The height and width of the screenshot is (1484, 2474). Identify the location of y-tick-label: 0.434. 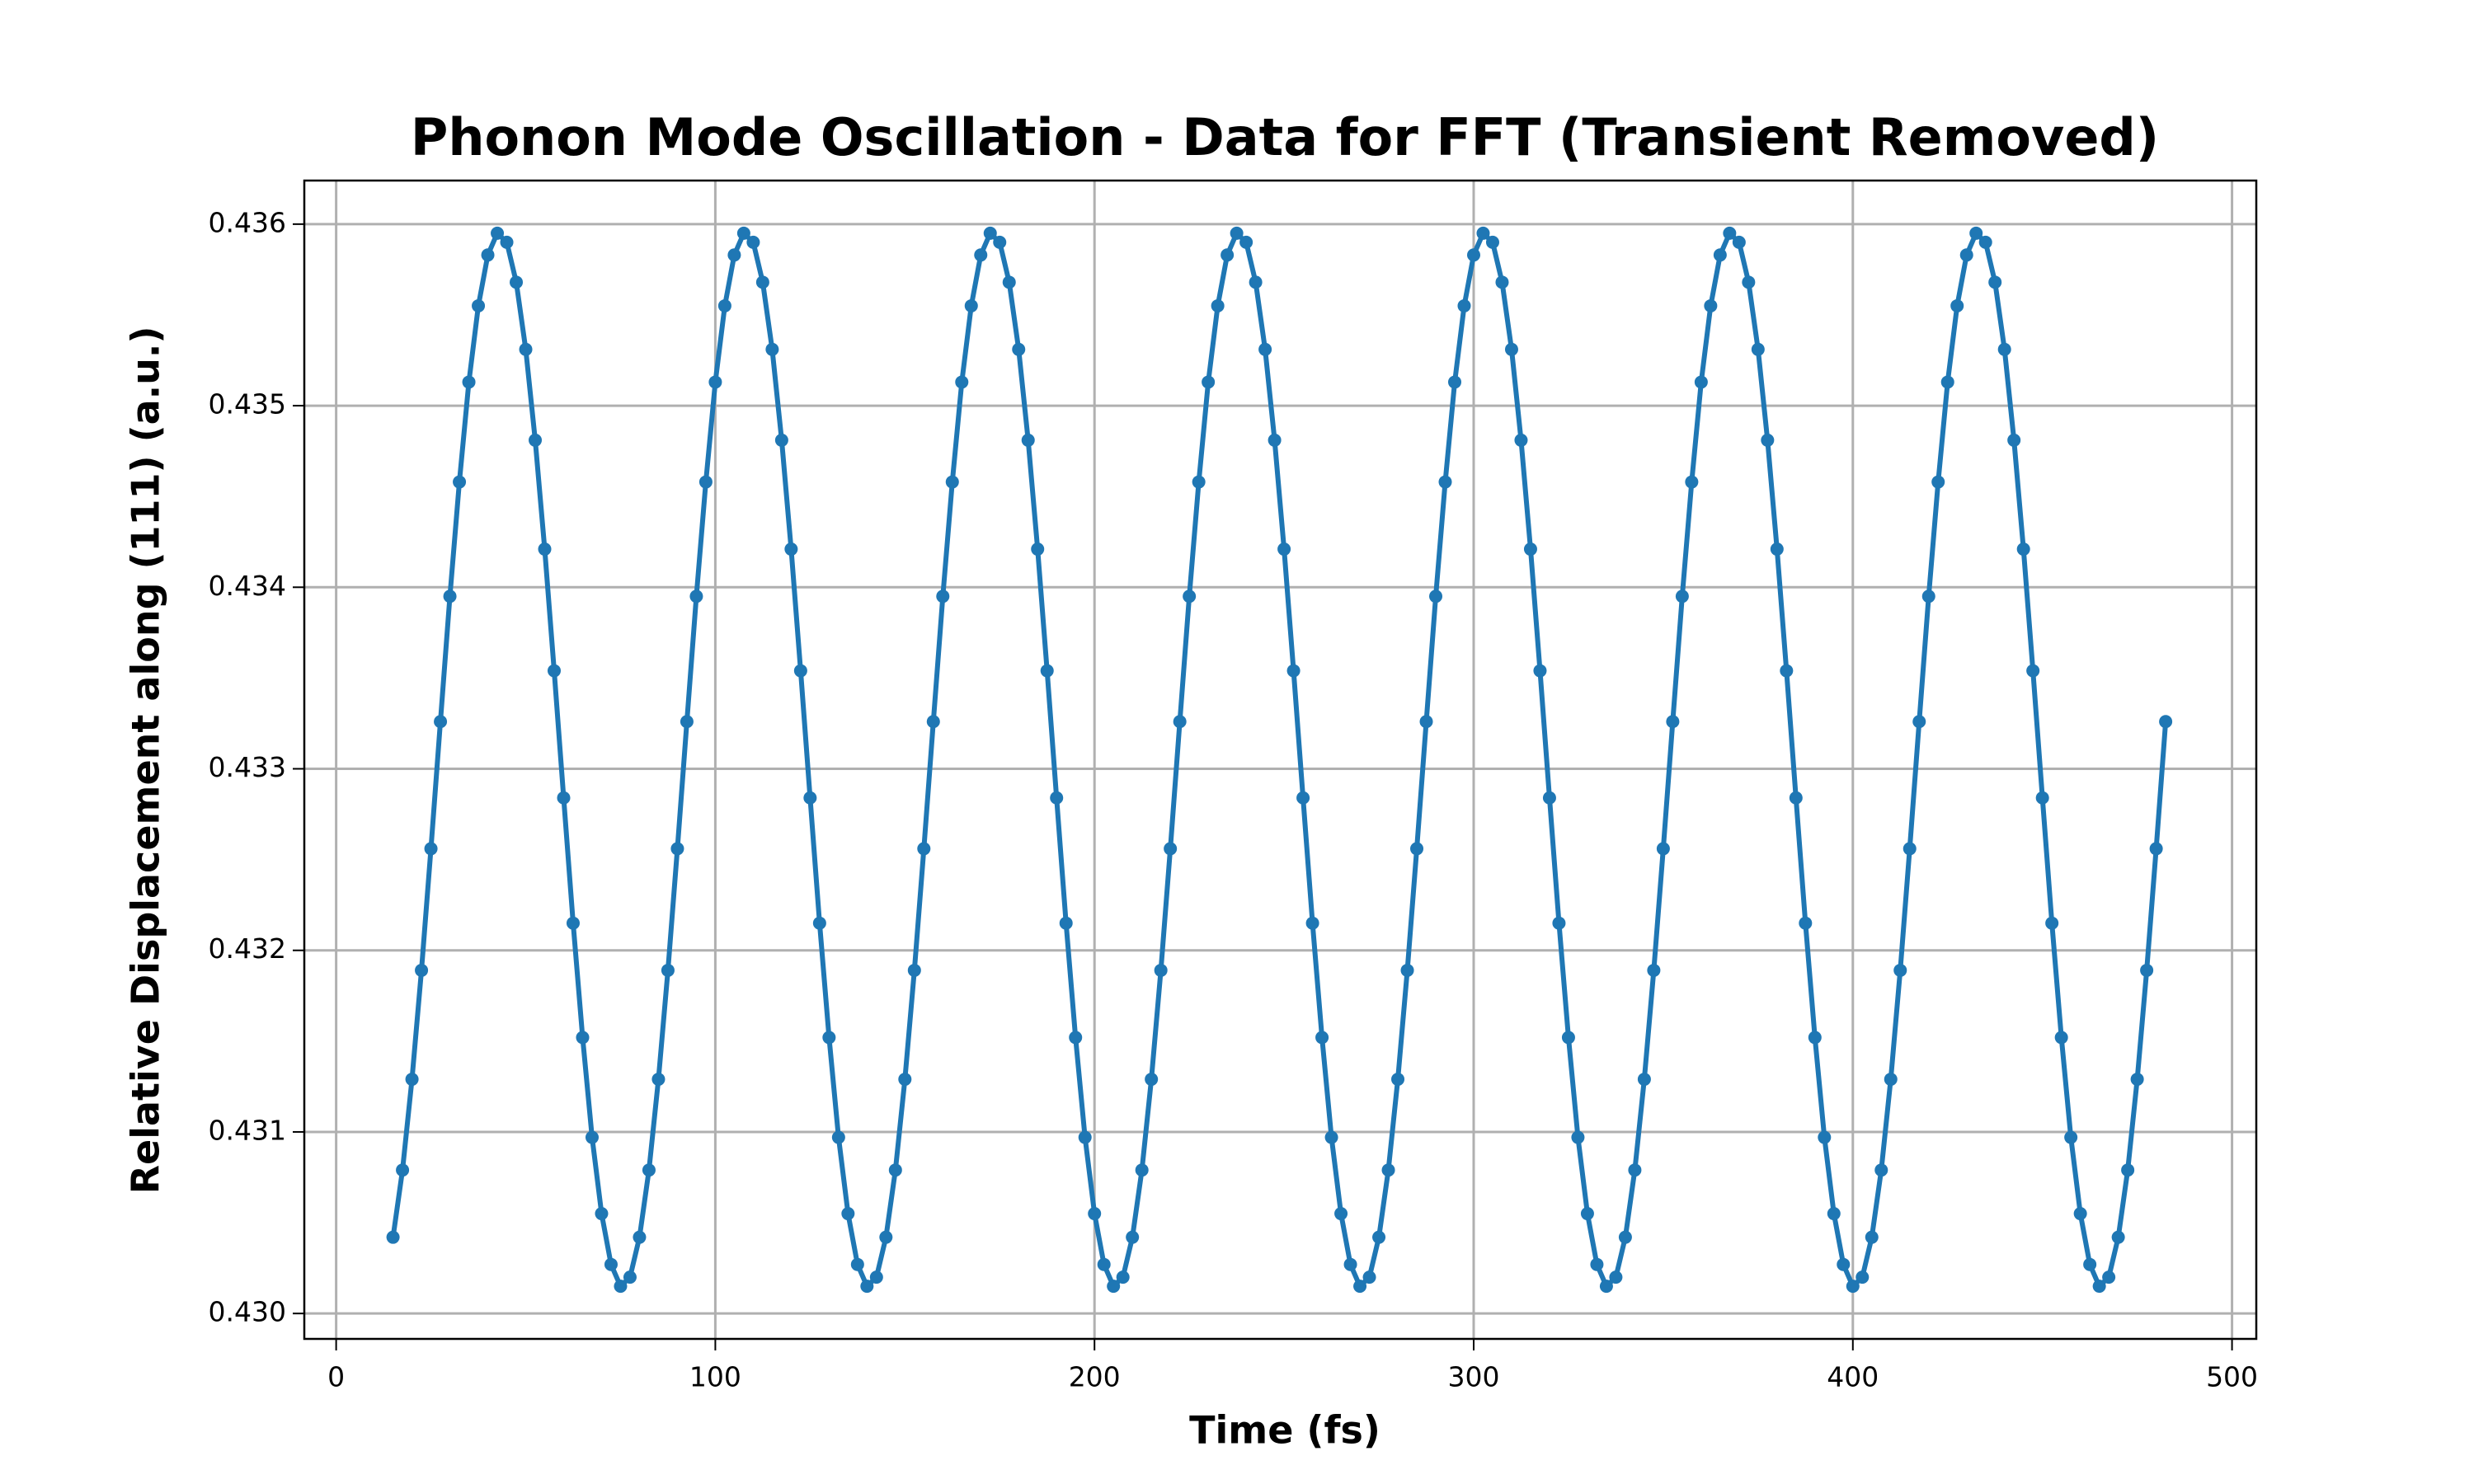
(247, 586).